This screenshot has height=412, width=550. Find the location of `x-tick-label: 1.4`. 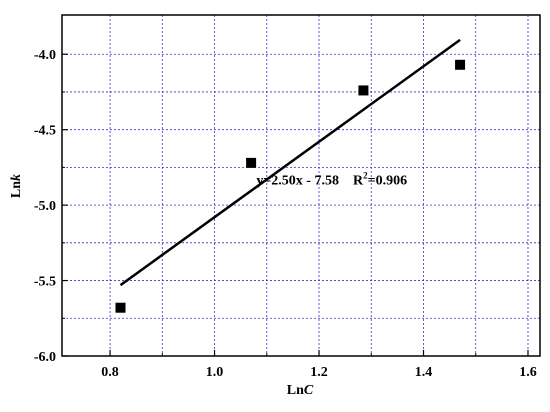

x-tick-label: 1.4 is located at coordinates (424, 372).